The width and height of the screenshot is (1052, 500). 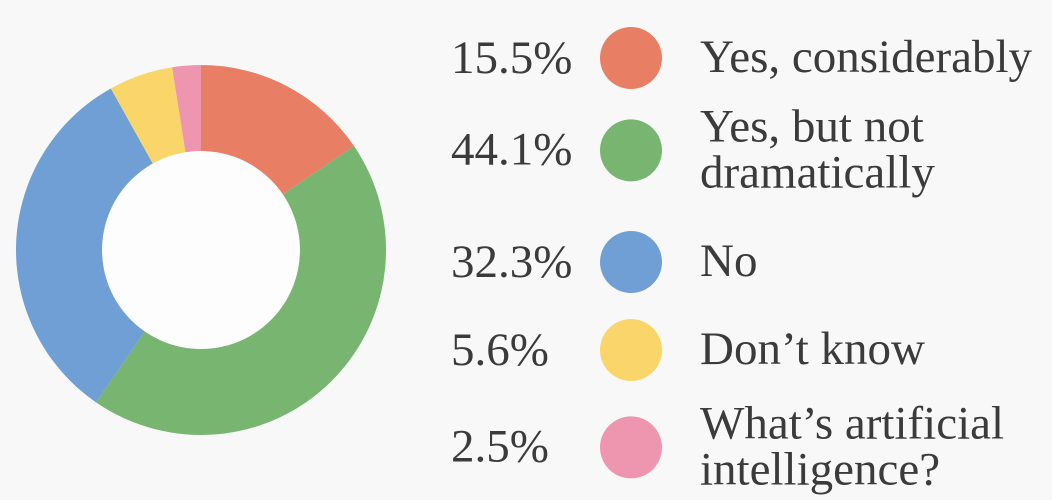 I want to click on legend-row: 44.1% Yes, but not dramatically, so click(x=751, y=149).